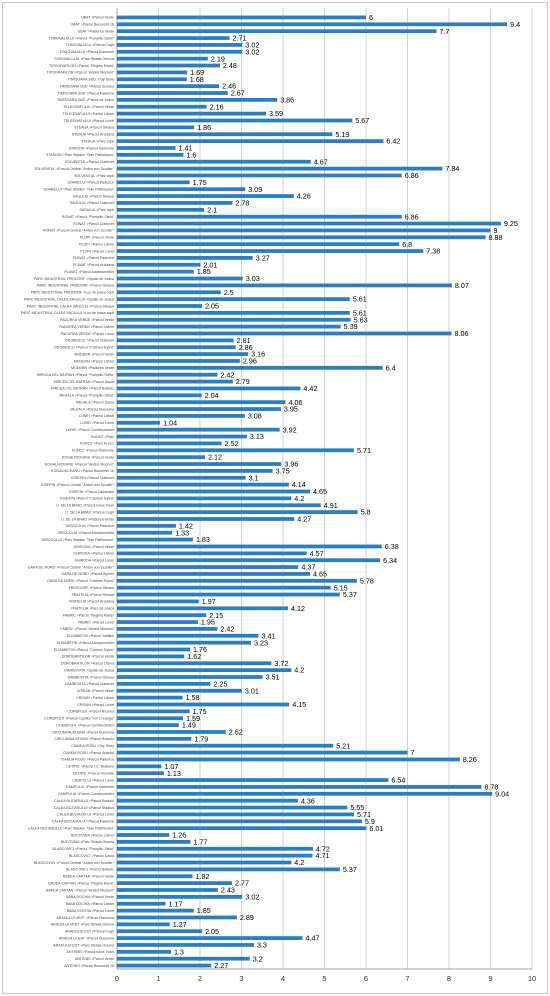  What do you see at coordinates (81, 73) in the screenshot?
I see `category-label: TIPOGRAFILOR >Parcul "Andrei Mocioni"` at bounding box center [81, 73].